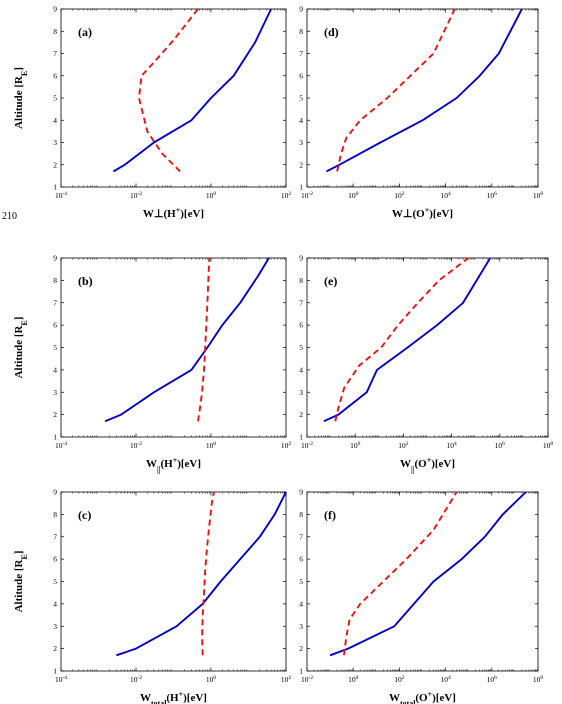 This screenshot has height=704, width=562. What do you see at coordinates (85, 32) in the screenshot?
I see `panel-label: (a)` at bounding box center [85, 32].